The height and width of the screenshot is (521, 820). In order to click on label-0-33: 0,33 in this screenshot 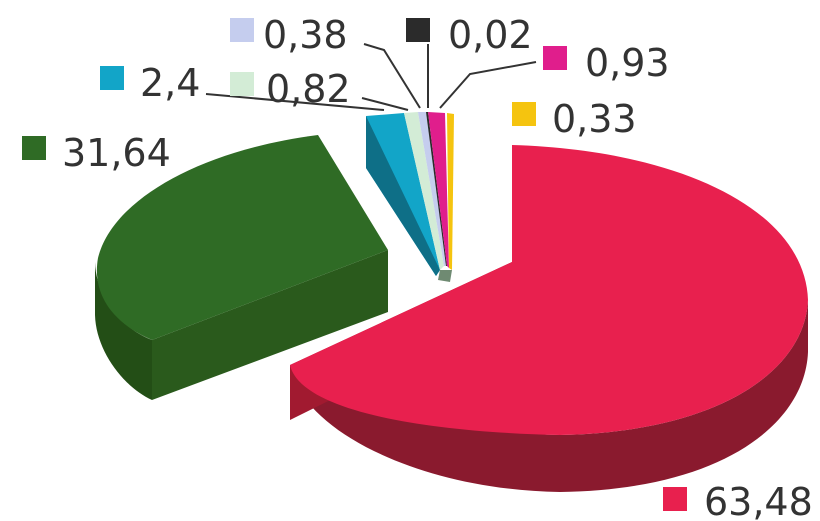, I will do `click(574, 119)`.